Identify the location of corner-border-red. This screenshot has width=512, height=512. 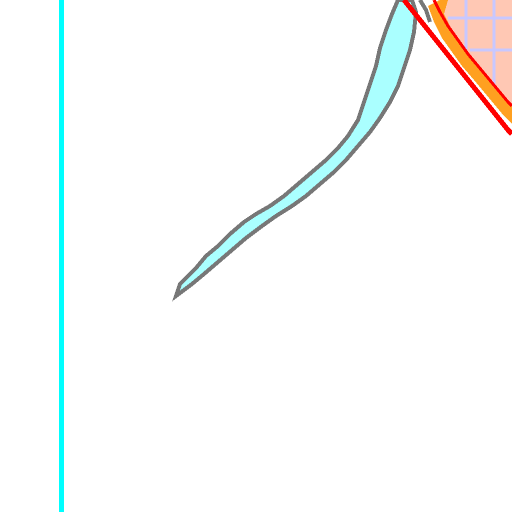
(457, 68).